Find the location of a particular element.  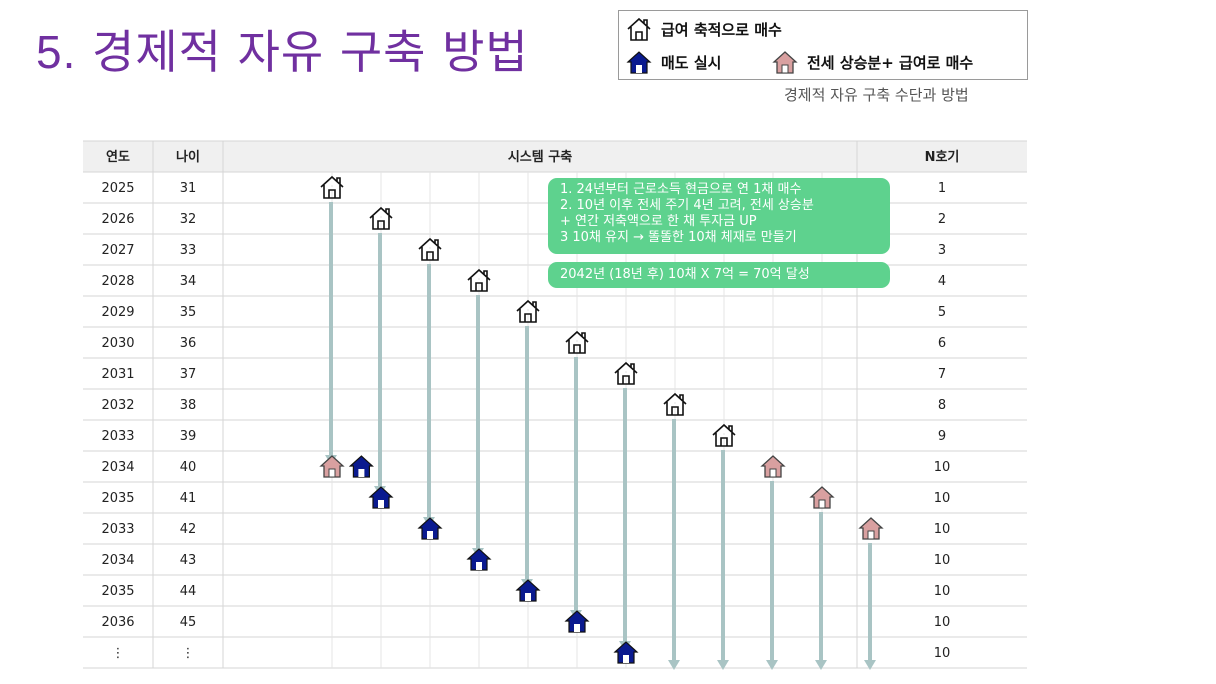

legend-salary-label: 급여 축적으로 매수 is located at coordinates (721, 29).